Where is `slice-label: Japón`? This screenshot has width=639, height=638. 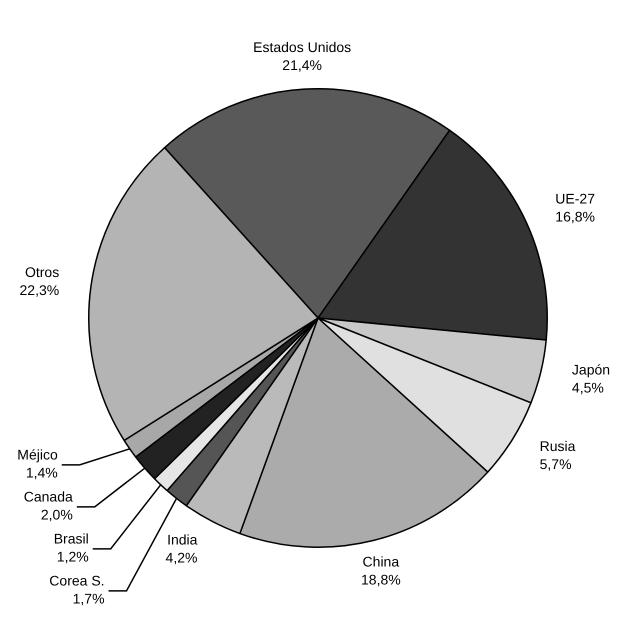
slice-label: Japón is located at coordinates (591, 369).